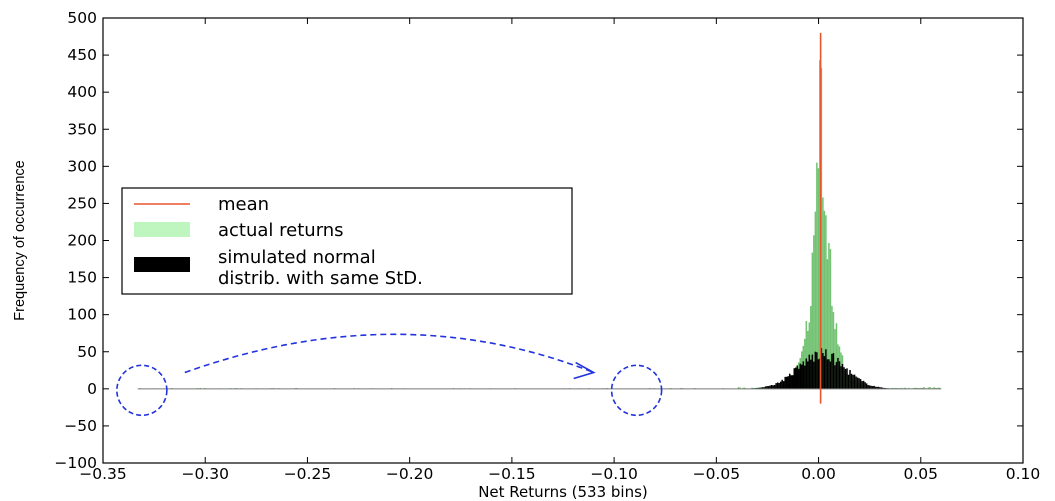 This screenshot has height=501, width=1055. I want to click on x-tick-label: −0.15, so click(512, 474).